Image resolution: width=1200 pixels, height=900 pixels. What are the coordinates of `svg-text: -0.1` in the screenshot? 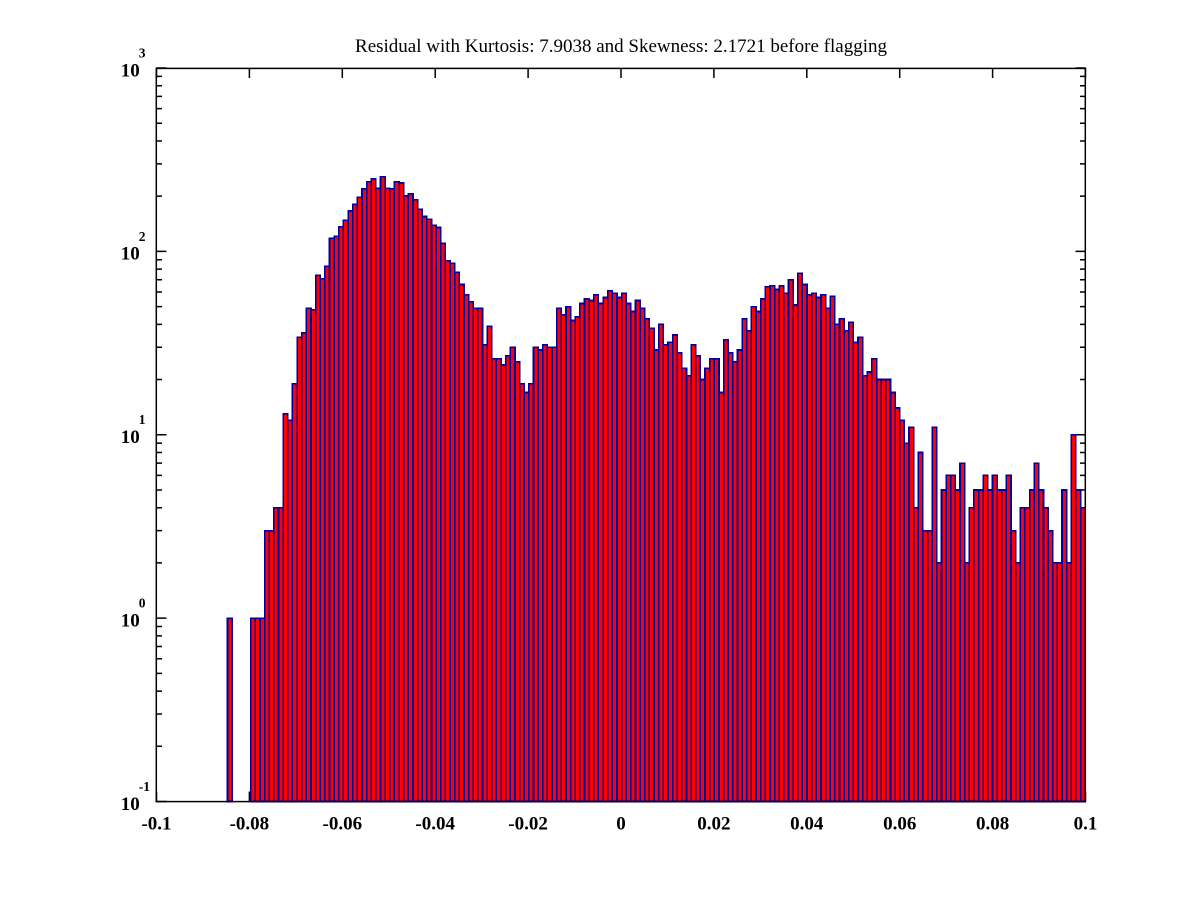 It's located at (156, 824).